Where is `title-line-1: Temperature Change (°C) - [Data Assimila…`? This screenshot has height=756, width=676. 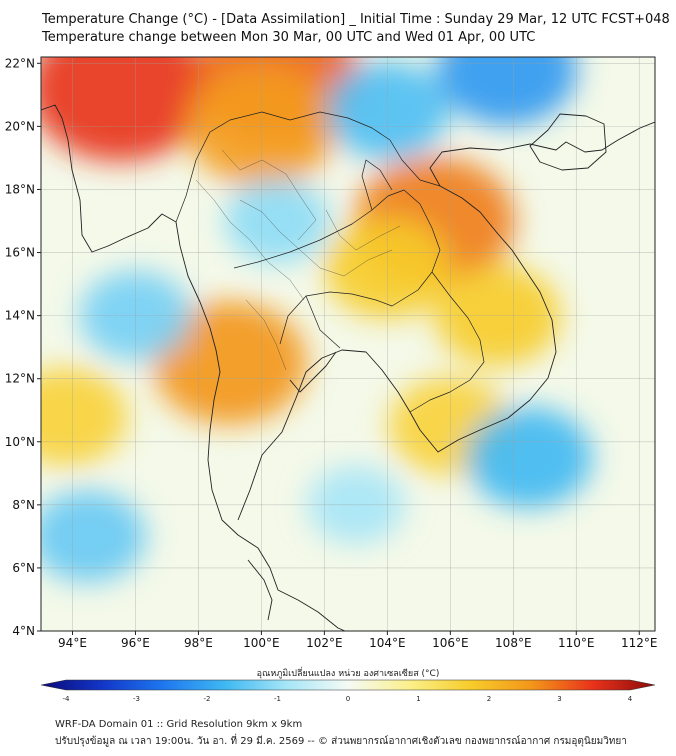 title-line-1: Temperature Change (°C) - [Data Assimila… is located at coordinates (356, 19).